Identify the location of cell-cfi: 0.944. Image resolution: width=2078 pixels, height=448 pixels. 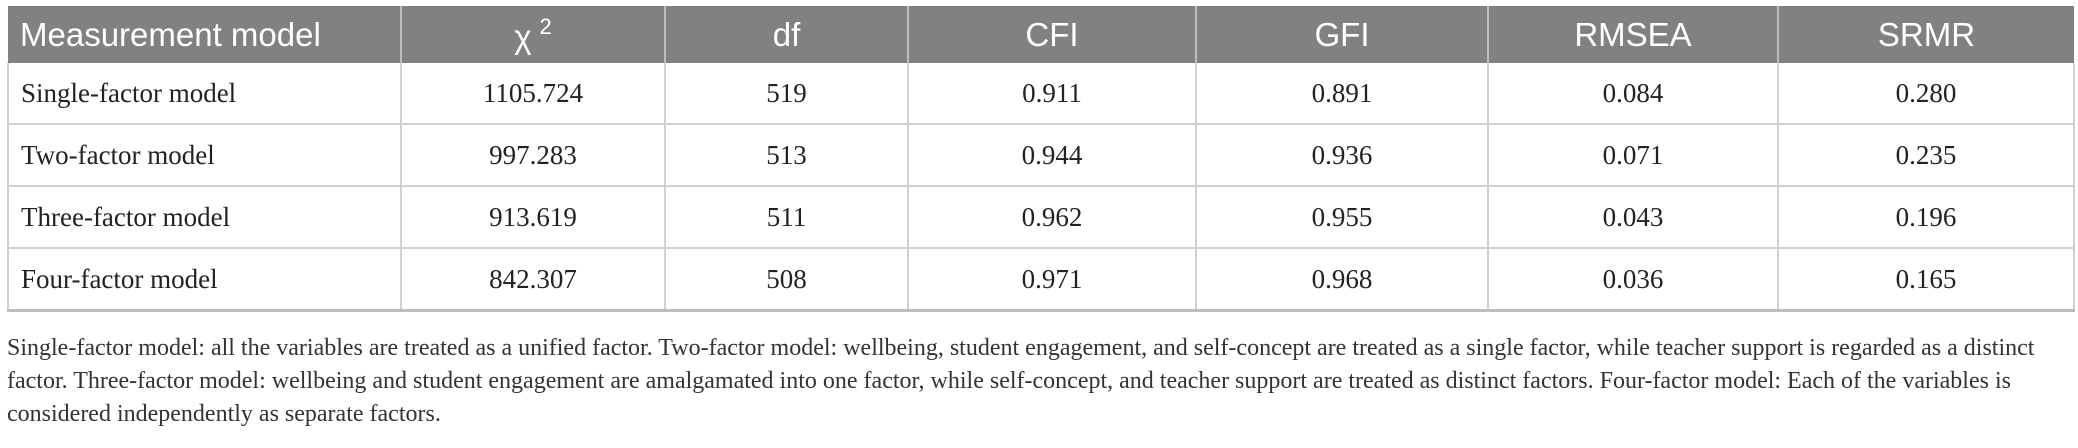
(1052, 155).